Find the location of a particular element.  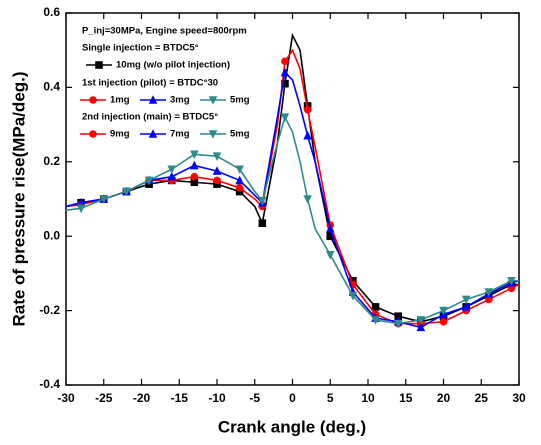

y-tick-label: 0.6 is located at coordinates (51, 12).